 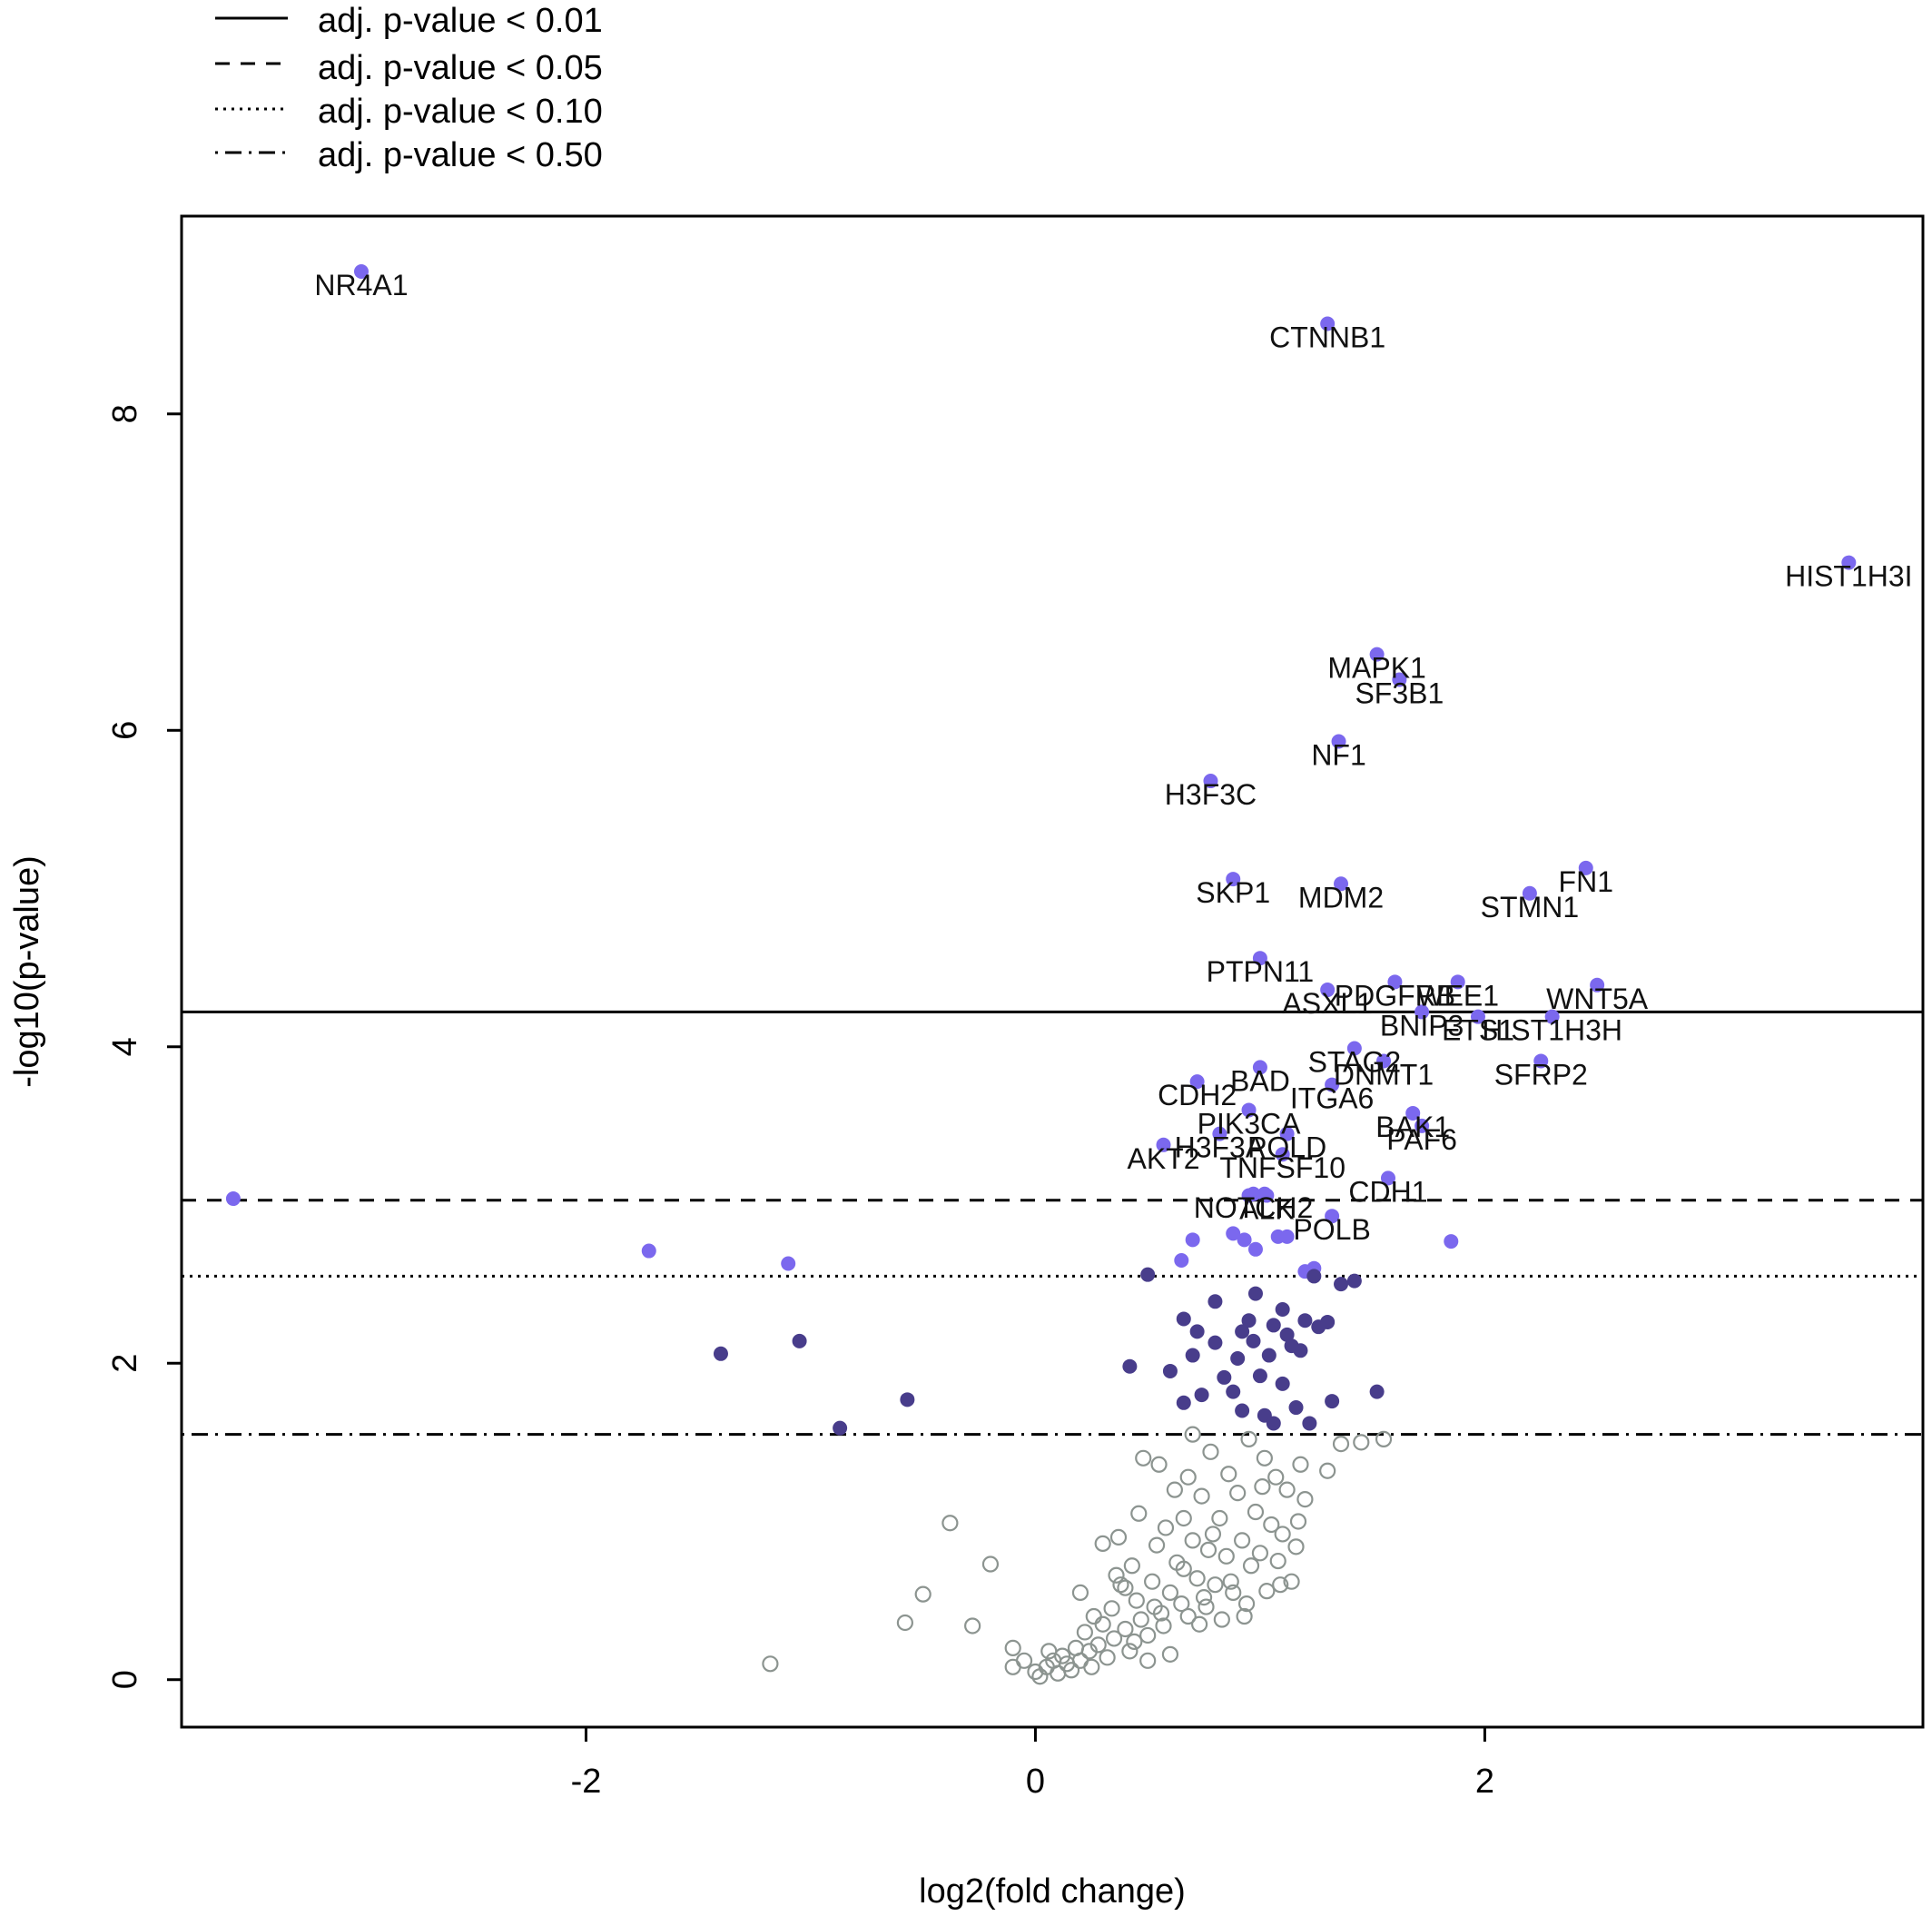 I want to click on gene-label: POLB, so click(x=1331, y=1230).